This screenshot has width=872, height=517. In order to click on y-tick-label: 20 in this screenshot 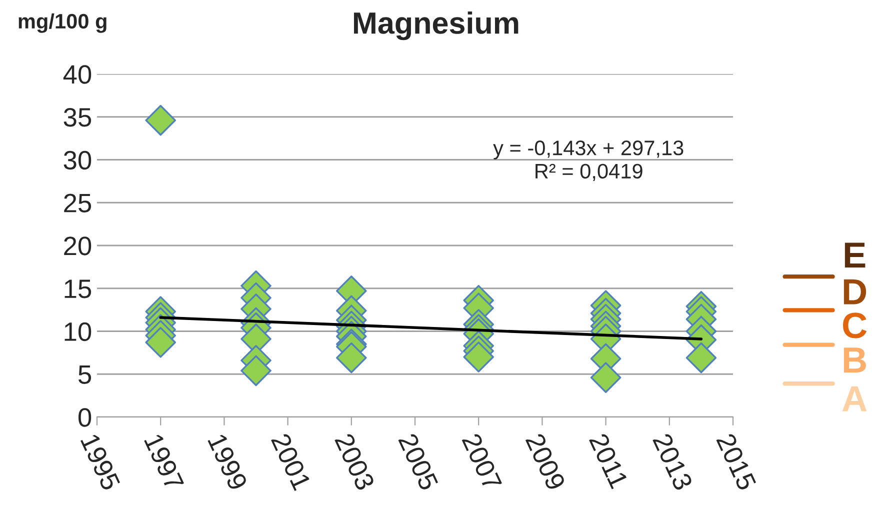, I will do `click(78, 246)`.